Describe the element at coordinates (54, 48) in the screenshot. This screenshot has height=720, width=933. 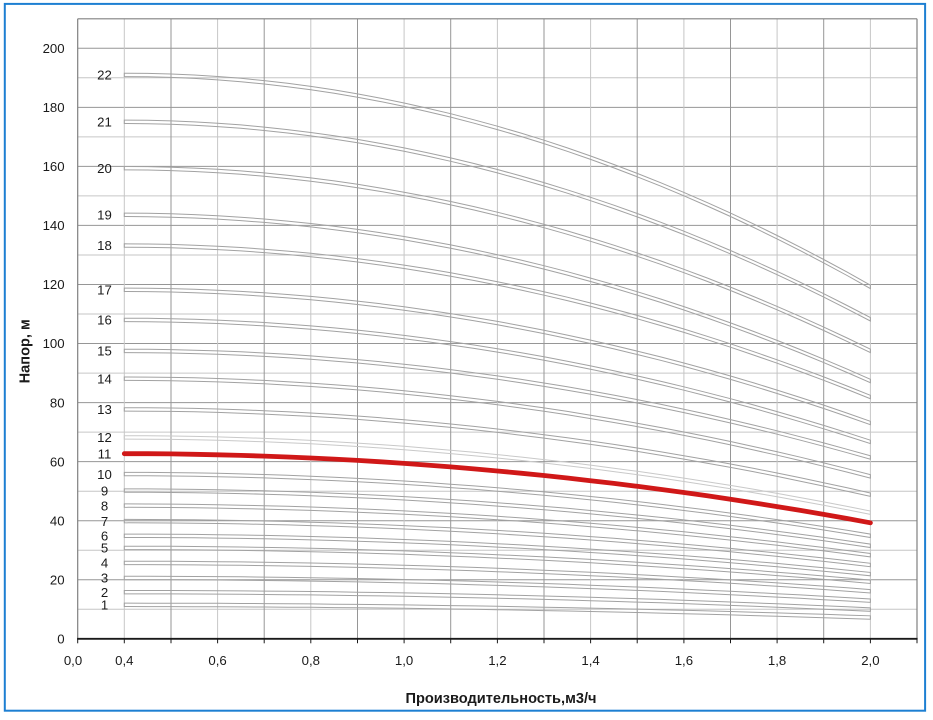
I see `svg-text: 200` at that location.